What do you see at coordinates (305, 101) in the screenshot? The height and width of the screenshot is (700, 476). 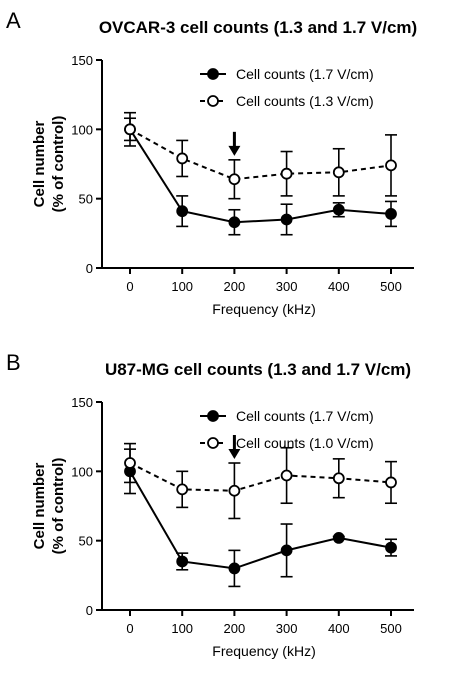 I see `legend-label: Cell counts (1.3 V/cm)` at bounding box center [305, 101].